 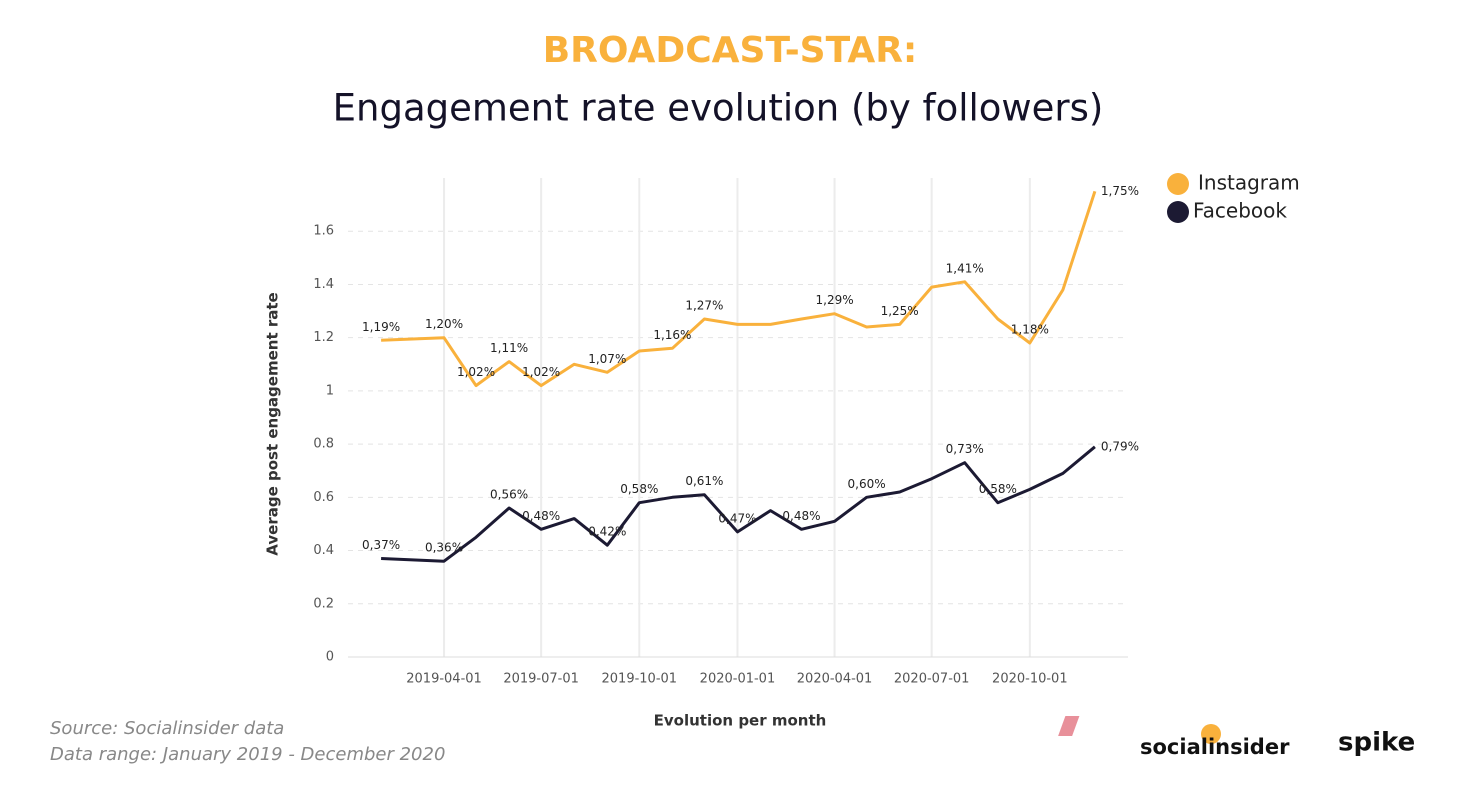 I want to click on y-tick-label: 1.2, so click(x=323, y=337).